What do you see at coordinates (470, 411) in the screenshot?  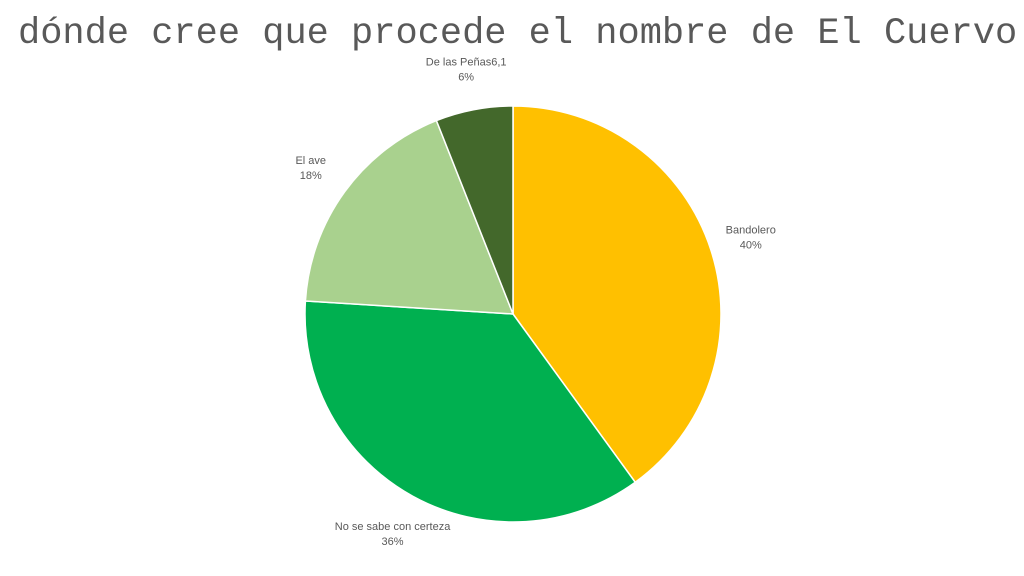 I see `pie-slice-no-se-sabe-con-certeza` at bounding box center [470, 411].